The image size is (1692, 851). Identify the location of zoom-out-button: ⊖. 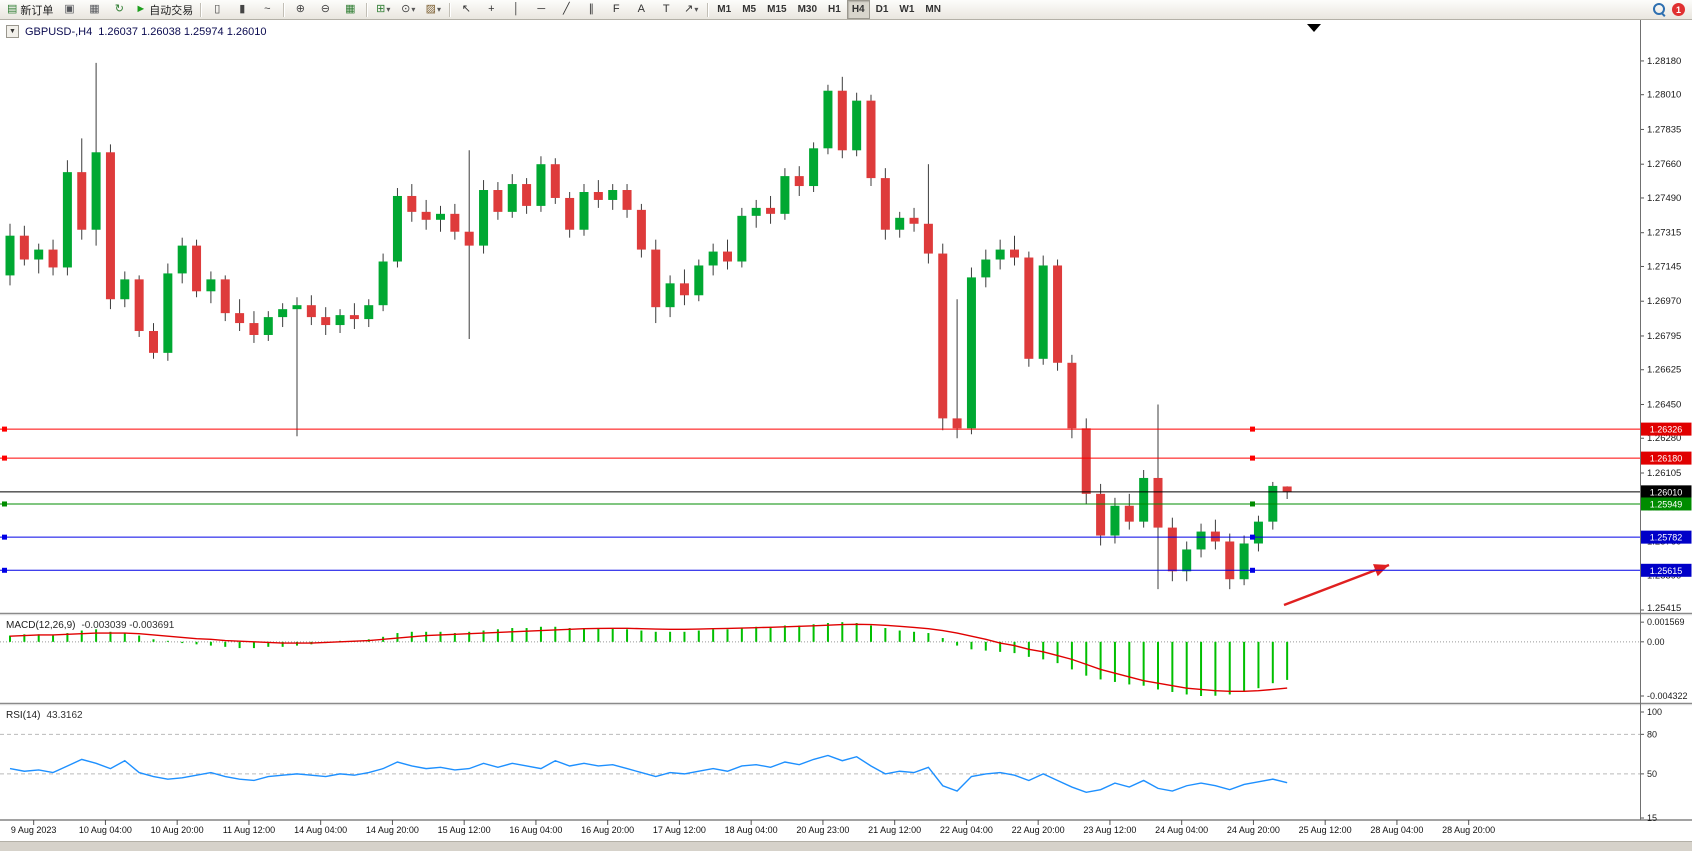
(325, 9).